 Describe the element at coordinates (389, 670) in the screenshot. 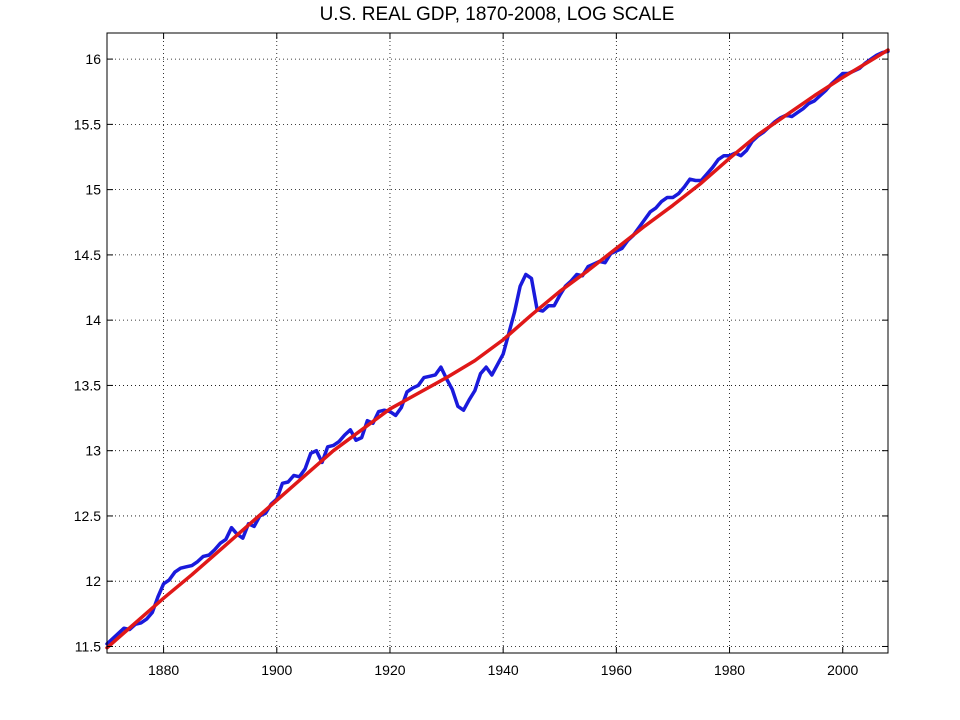

I see `x-tick-label: 1920` at that location.